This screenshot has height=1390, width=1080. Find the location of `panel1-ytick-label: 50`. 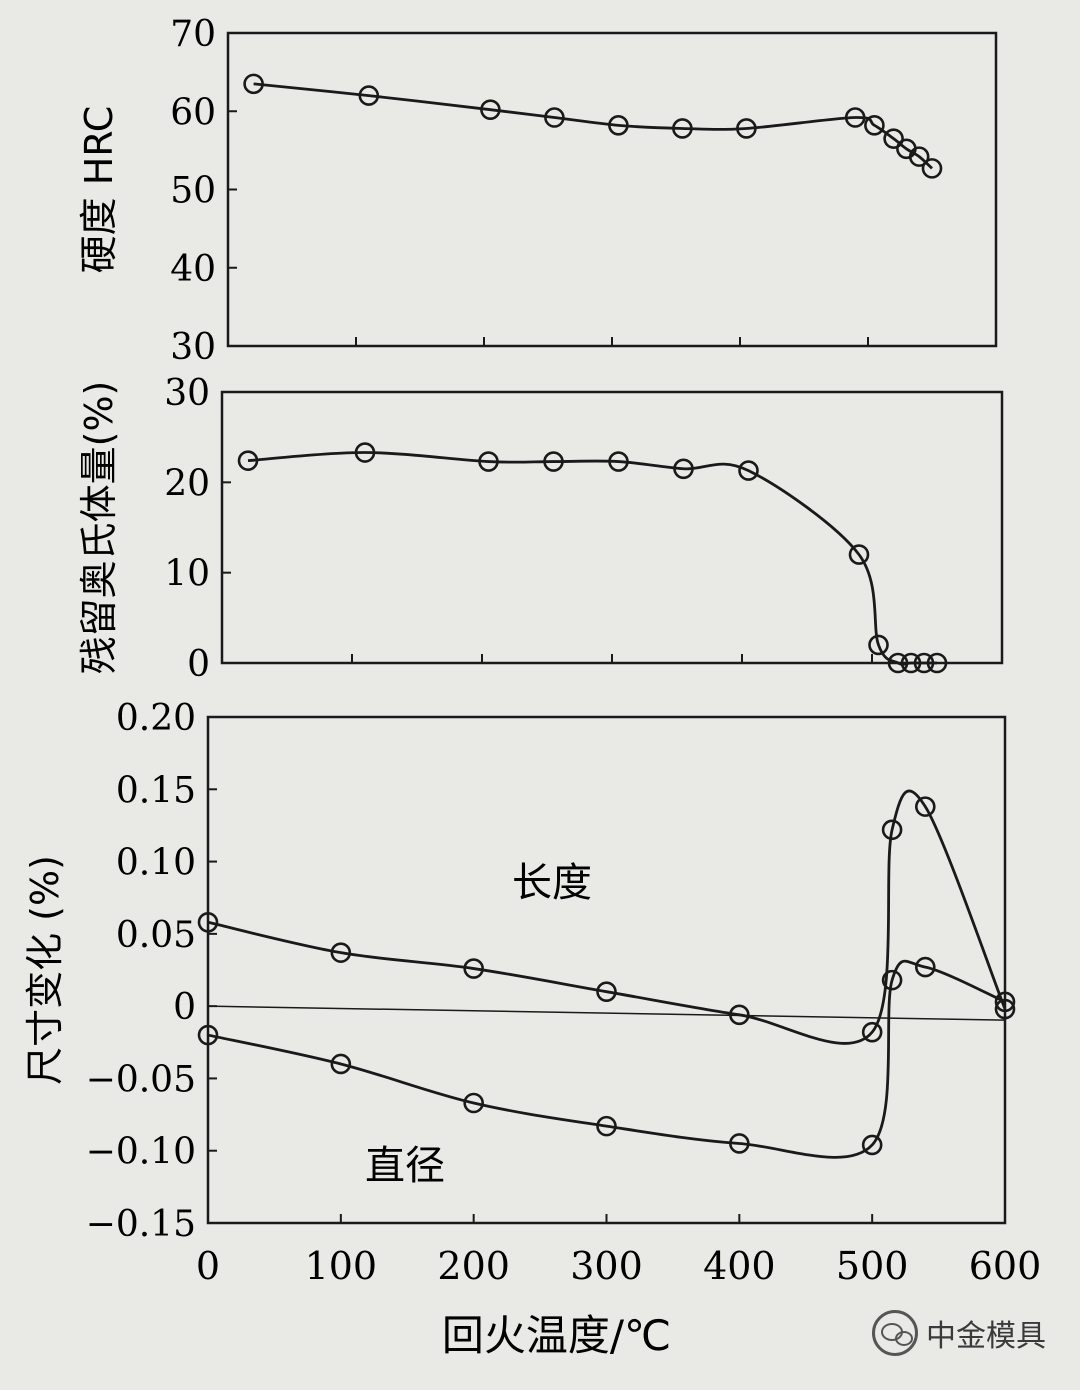

panel1-ytick-label: 50 is located at coordinates (193, 191).